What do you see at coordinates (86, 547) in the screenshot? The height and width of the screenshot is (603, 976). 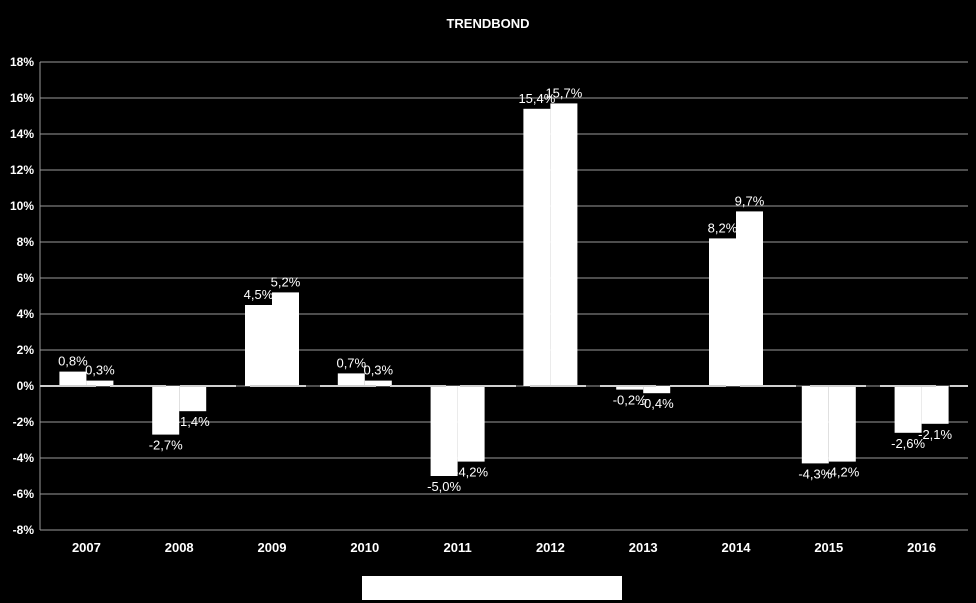 I see `x-tick-label: 2007` at bounding box center [86, 547].